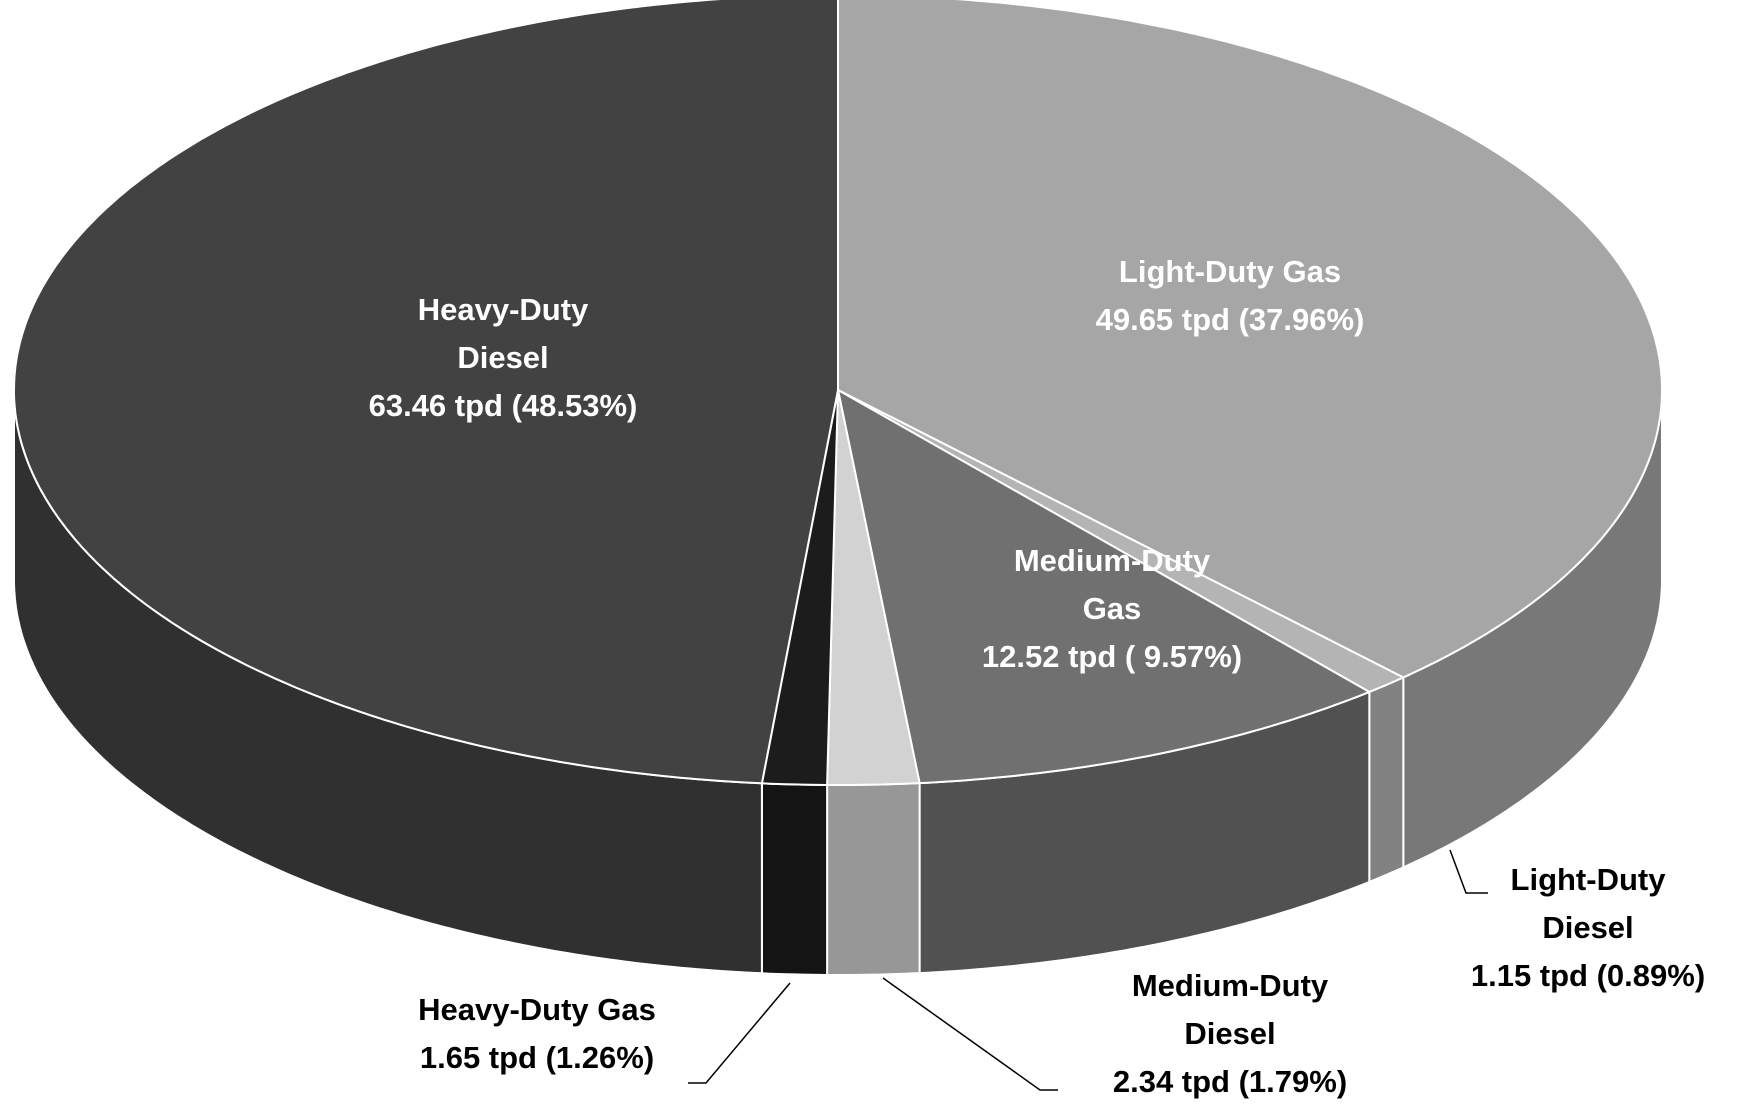 This screenshot has height=1108, width=1753. Describe the element at coordinates (1230, 1081) in the screenshot. I see `value-label: 2.34 tpd (1.79%)` at that location.